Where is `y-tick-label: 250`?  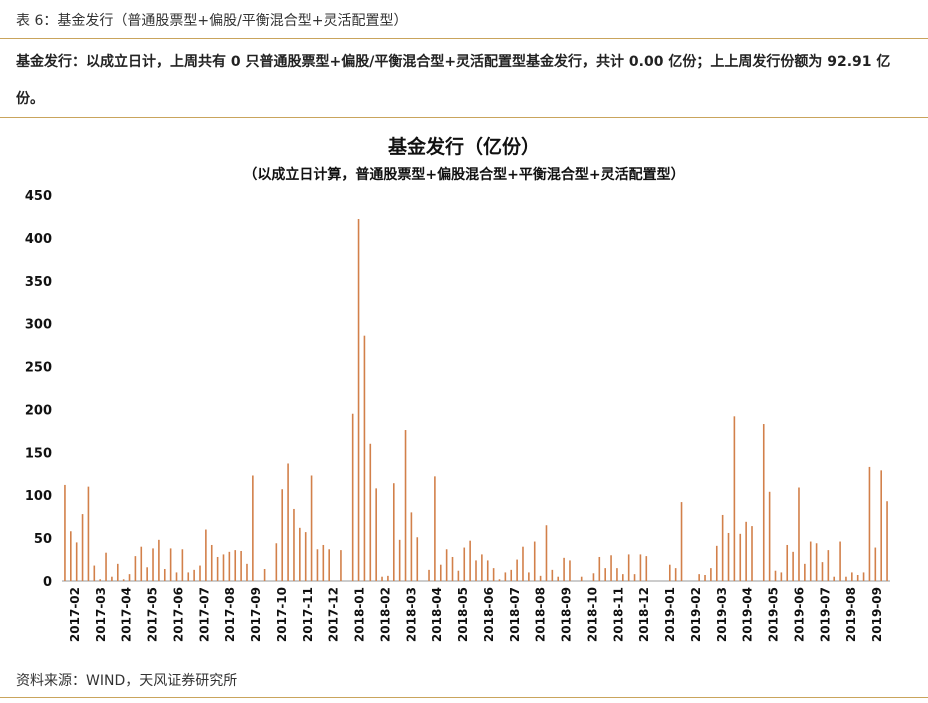 y-tick-label: 250 is located at coordinates (38, 368).